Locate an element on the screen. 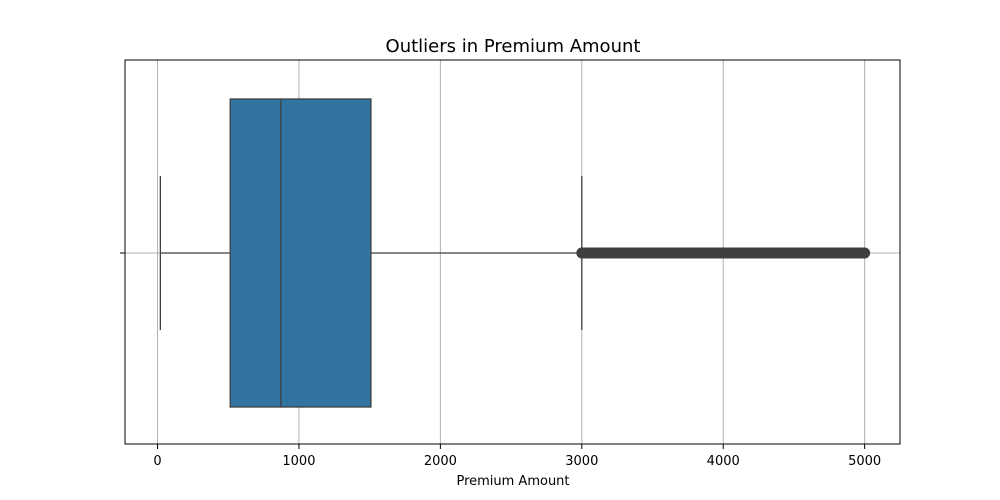  chart-title: Outliers in Premium Amount is located at coordinates (513, 46).